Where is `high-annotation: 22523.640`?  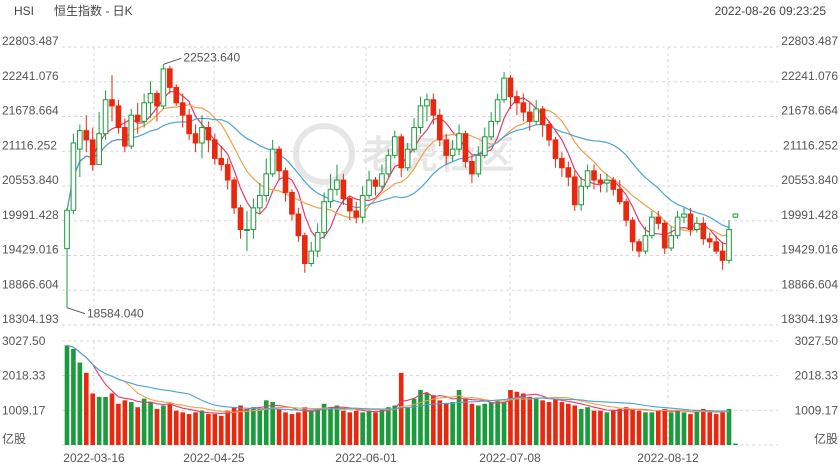 high-annotation: 22523.640 is located at coordinates (211, 57).